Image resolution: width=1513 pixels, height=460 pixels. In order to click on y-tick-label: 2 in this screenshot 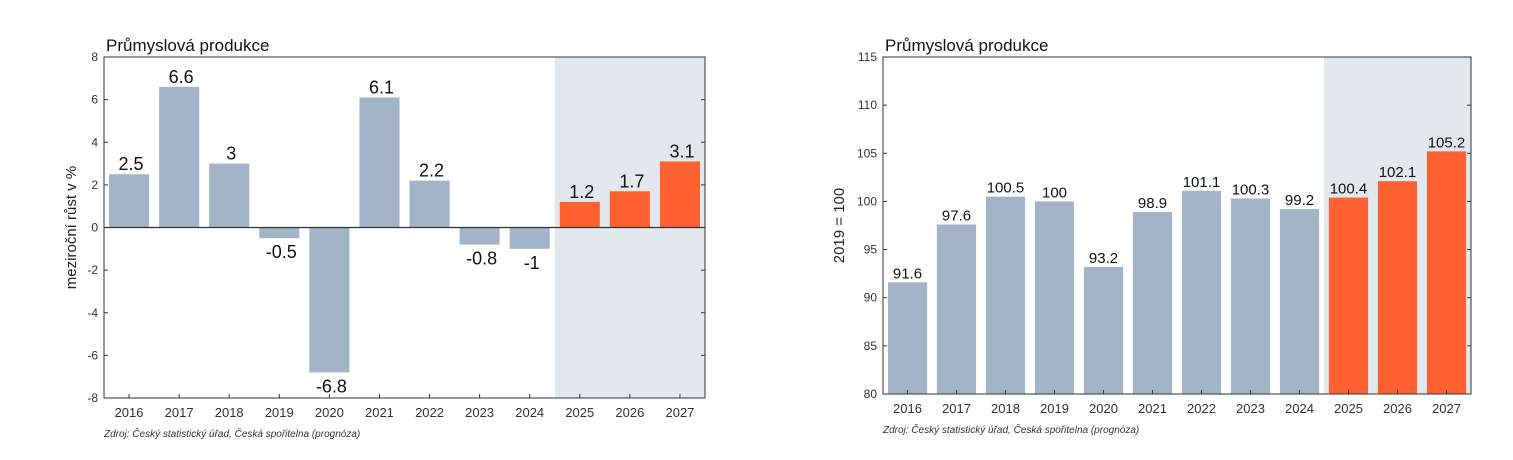, I will do `click(94, 185)`.